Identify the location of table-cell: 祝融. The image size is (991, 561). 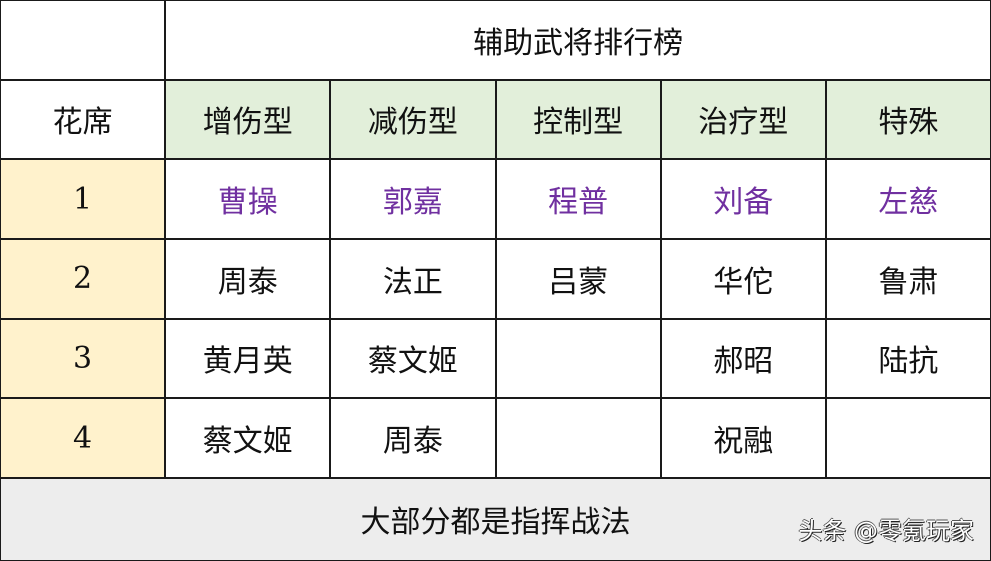
(743, 438).